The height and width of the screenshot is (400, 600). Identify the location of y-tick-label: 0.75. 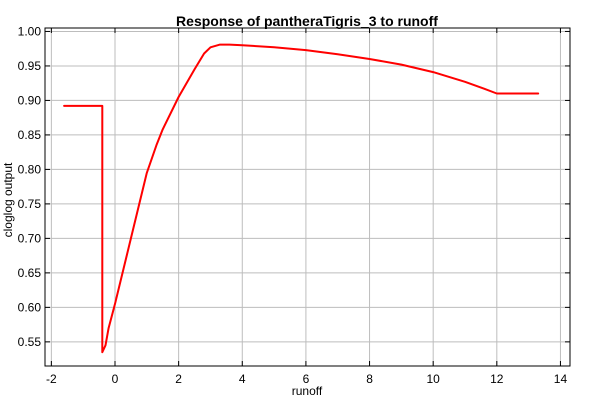
(30, 204).